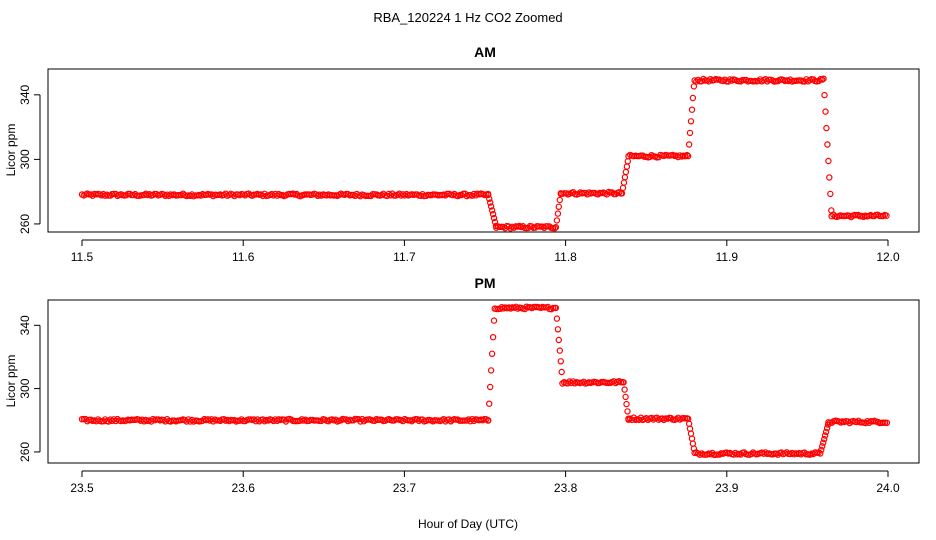  Describe the element at coordinates (727, 257) in the screenshot. I see `x-tick-label: 11.9` at that location.